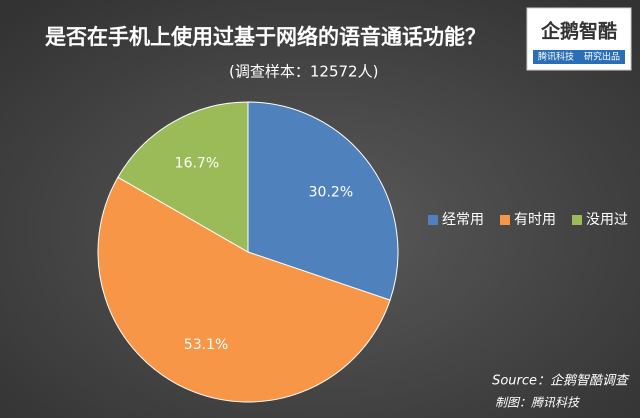 The height and width of the screenshot is (418, 640). Describe the element at coordinates (607, 220) in the screenshot. I see `legend-label: 没用过` at that location.